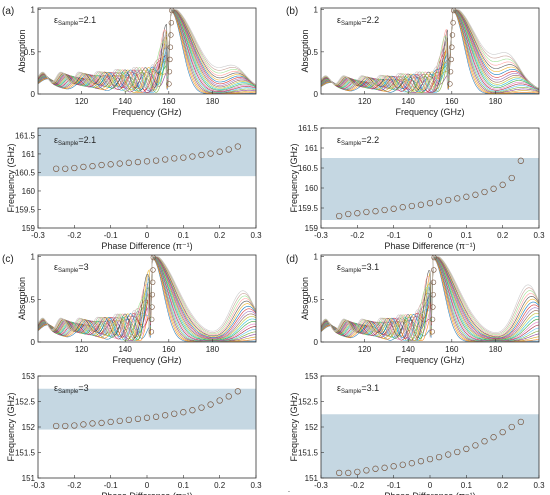 Image resolution: width=550 pixels, height=495 pixels. What do you see at coordinates (365, 349) in the screenshot?
I see `x-tick-label: 120` at bounding box center [365, 349].